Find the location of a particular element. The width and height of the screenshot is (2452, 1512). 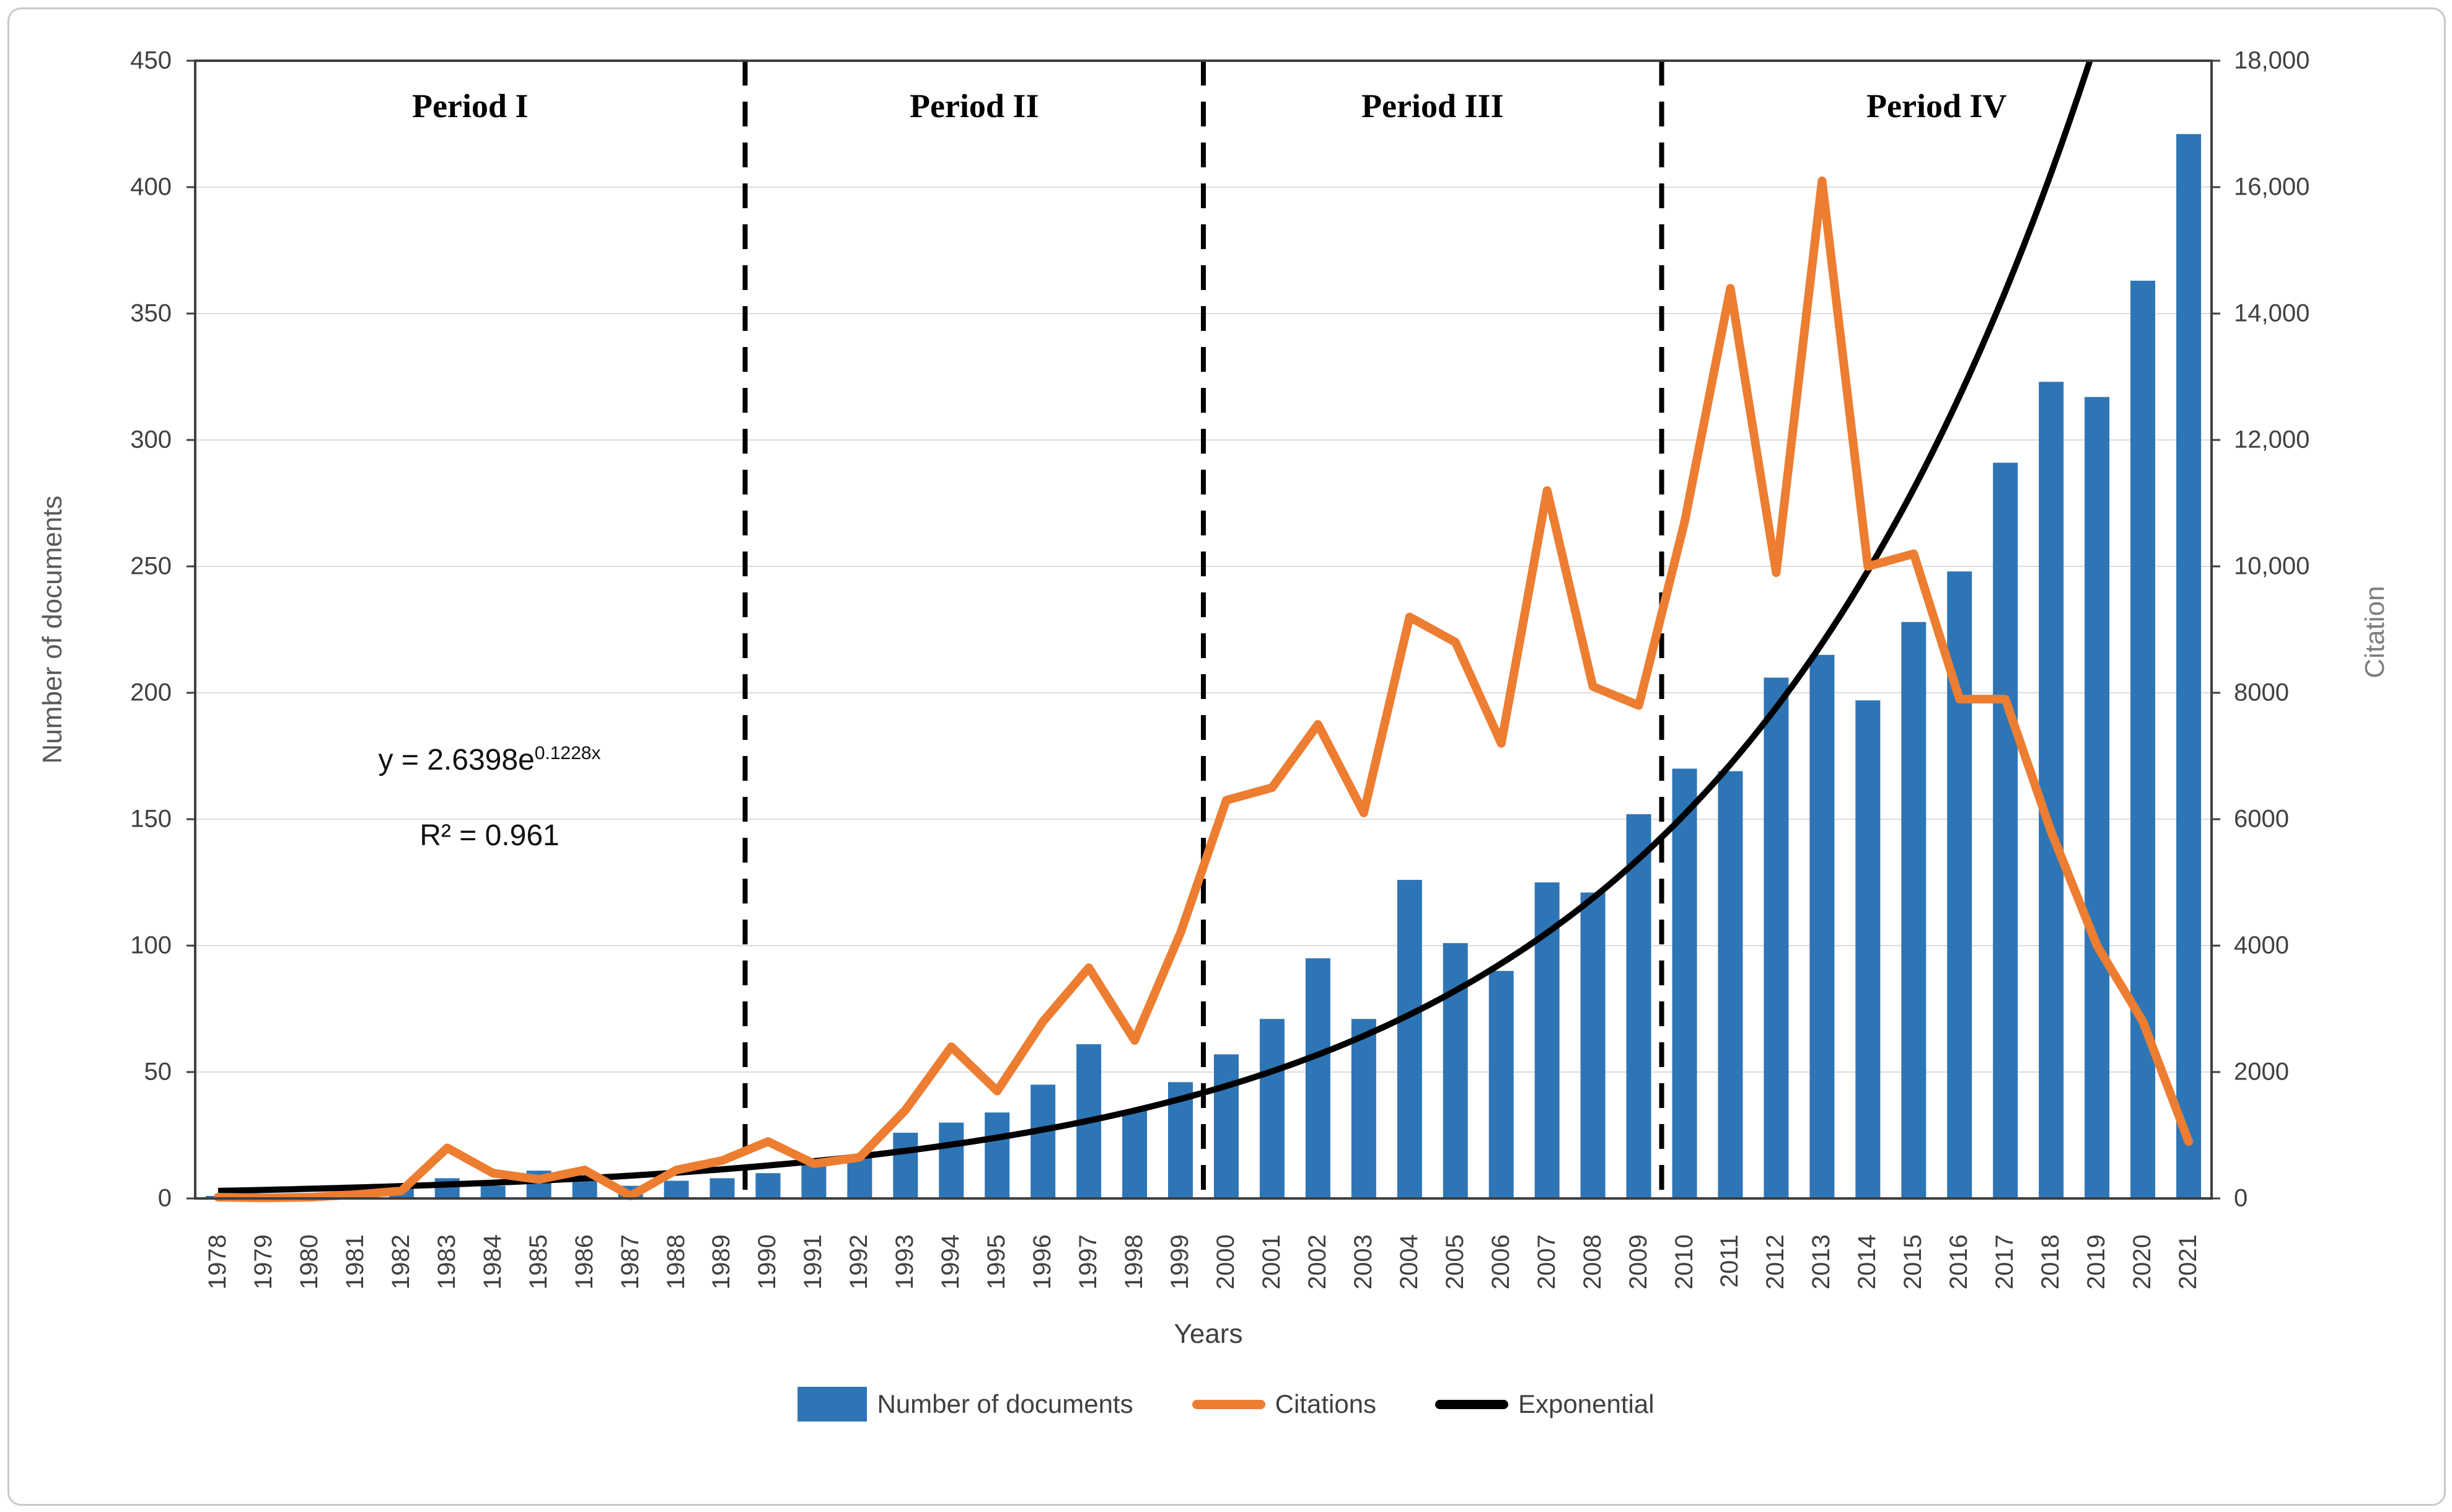

bar-2015 is located at coordinates (1914, 910).